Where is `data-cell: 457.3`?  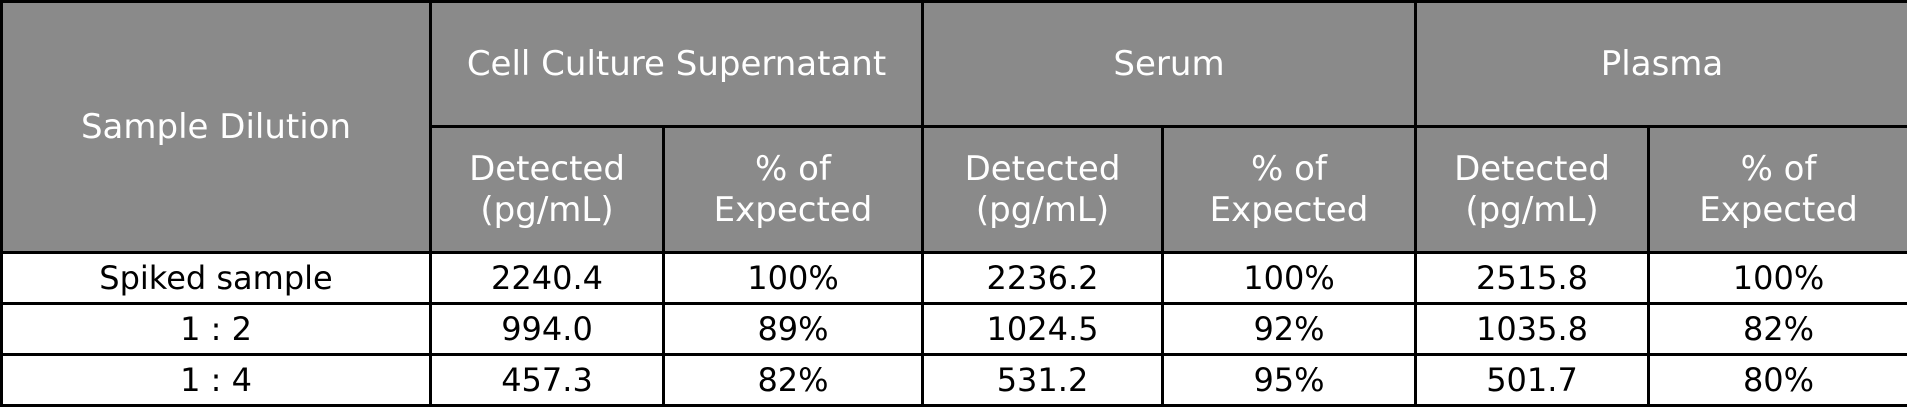
data-cell: 457.3 is located at coordinates (547, 380).